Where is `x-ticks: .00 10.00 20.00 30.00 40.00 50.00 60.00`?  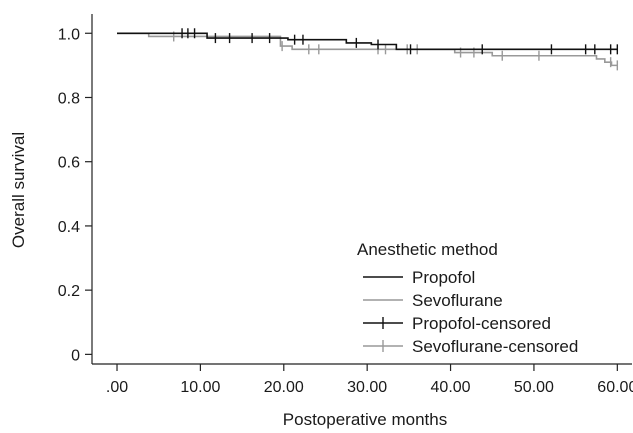
x-ticks: .00 10.00 20.00 30.00 40.00 50.00 60.00 is located at coordinates (369, 380).